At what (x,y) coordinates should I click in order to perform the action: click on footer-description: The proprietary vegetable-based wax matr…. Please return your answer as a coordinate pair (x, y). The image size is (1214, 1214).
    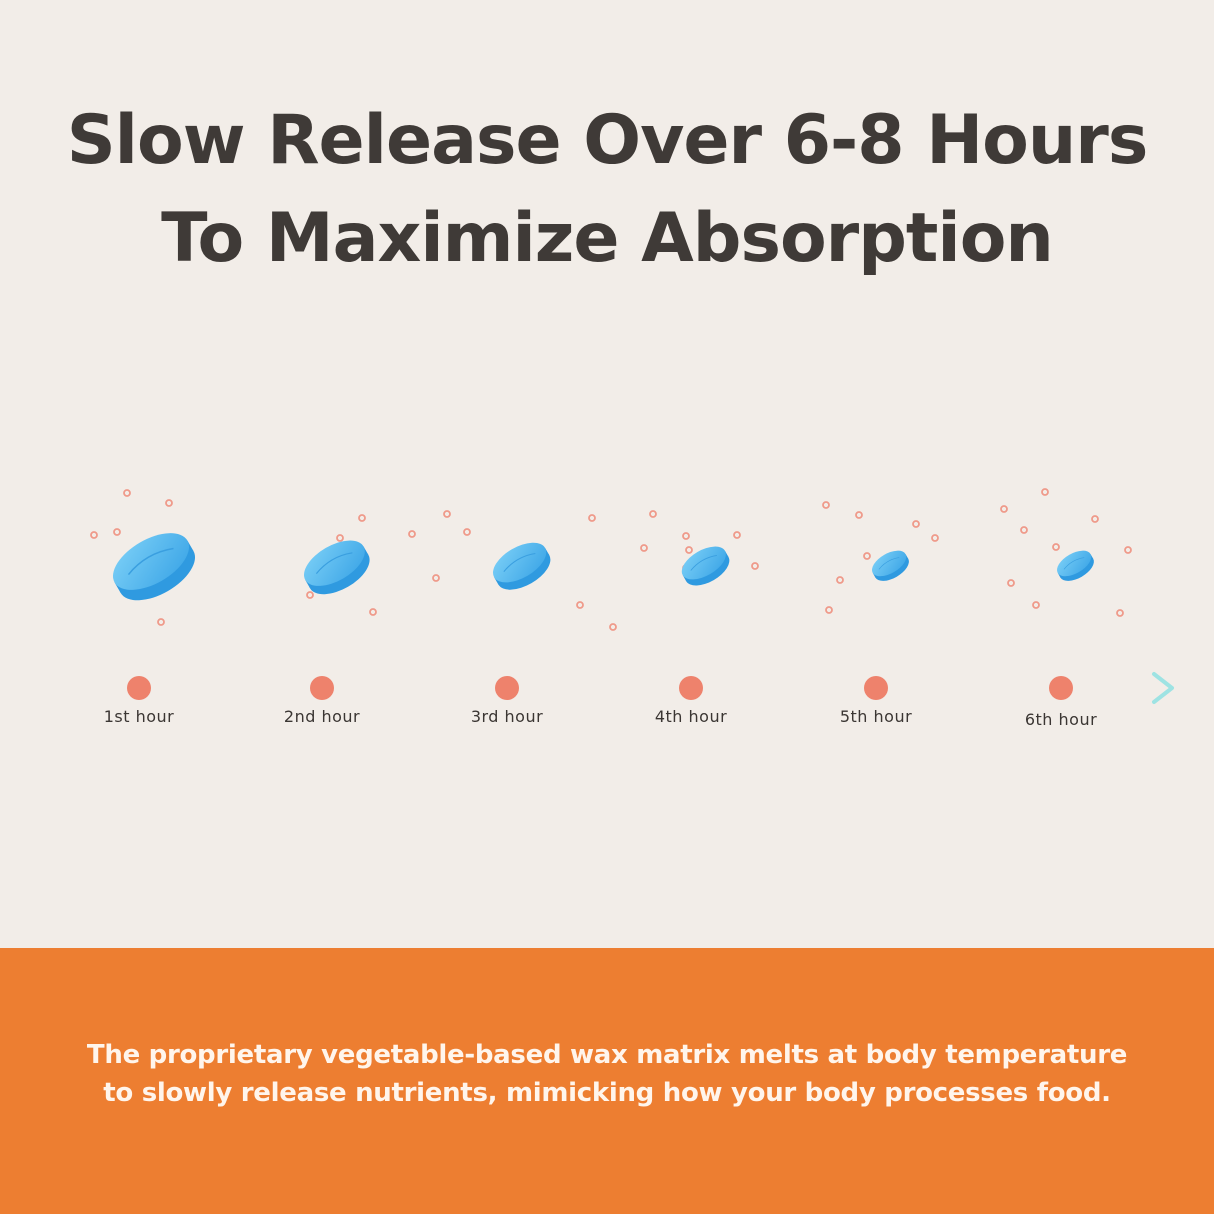
    Looking at the image, I should click on (607, 1074).